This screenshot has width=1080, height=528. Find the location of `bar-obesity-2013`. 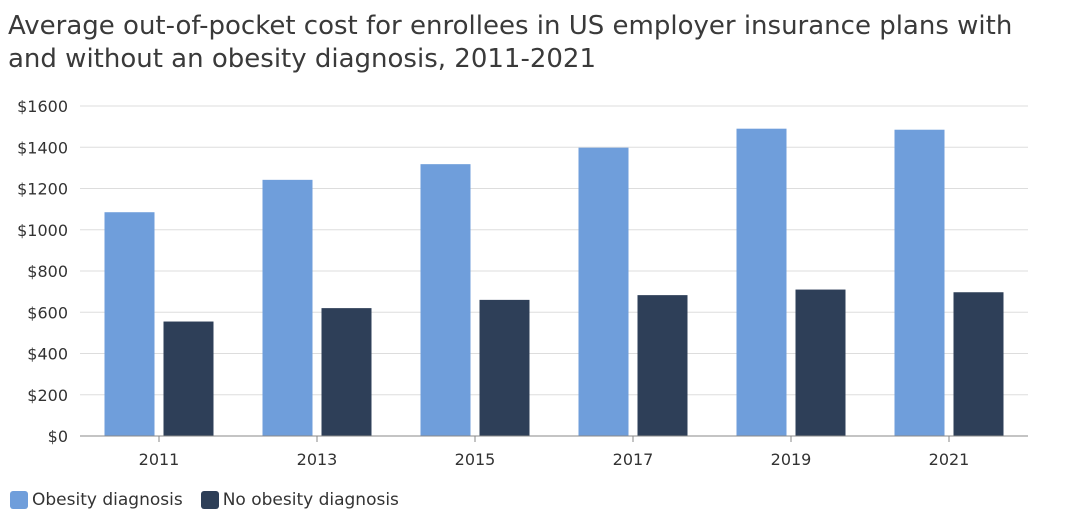

bar-obesity-2013 is located at coordinates (287, 307).